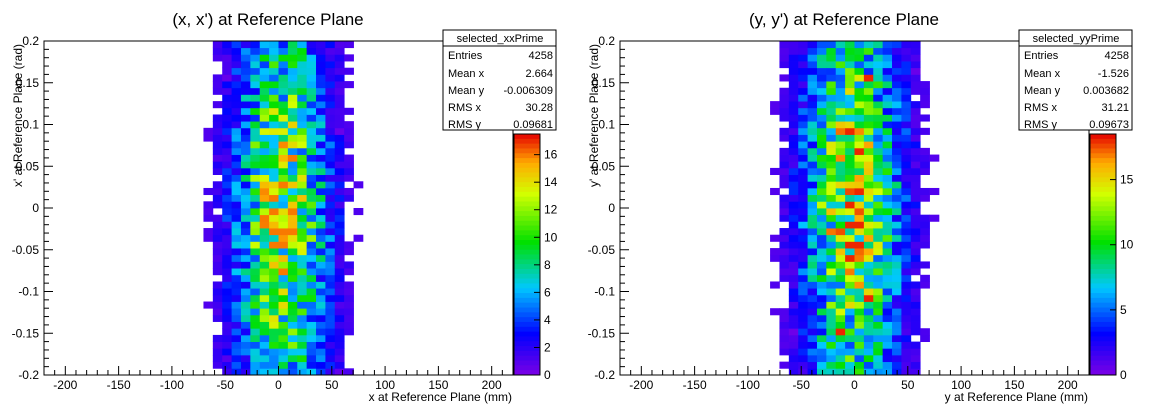  Describe the element at coordinates (1103, 254) in the screenshot. I see `color-scale-frame` at that location.